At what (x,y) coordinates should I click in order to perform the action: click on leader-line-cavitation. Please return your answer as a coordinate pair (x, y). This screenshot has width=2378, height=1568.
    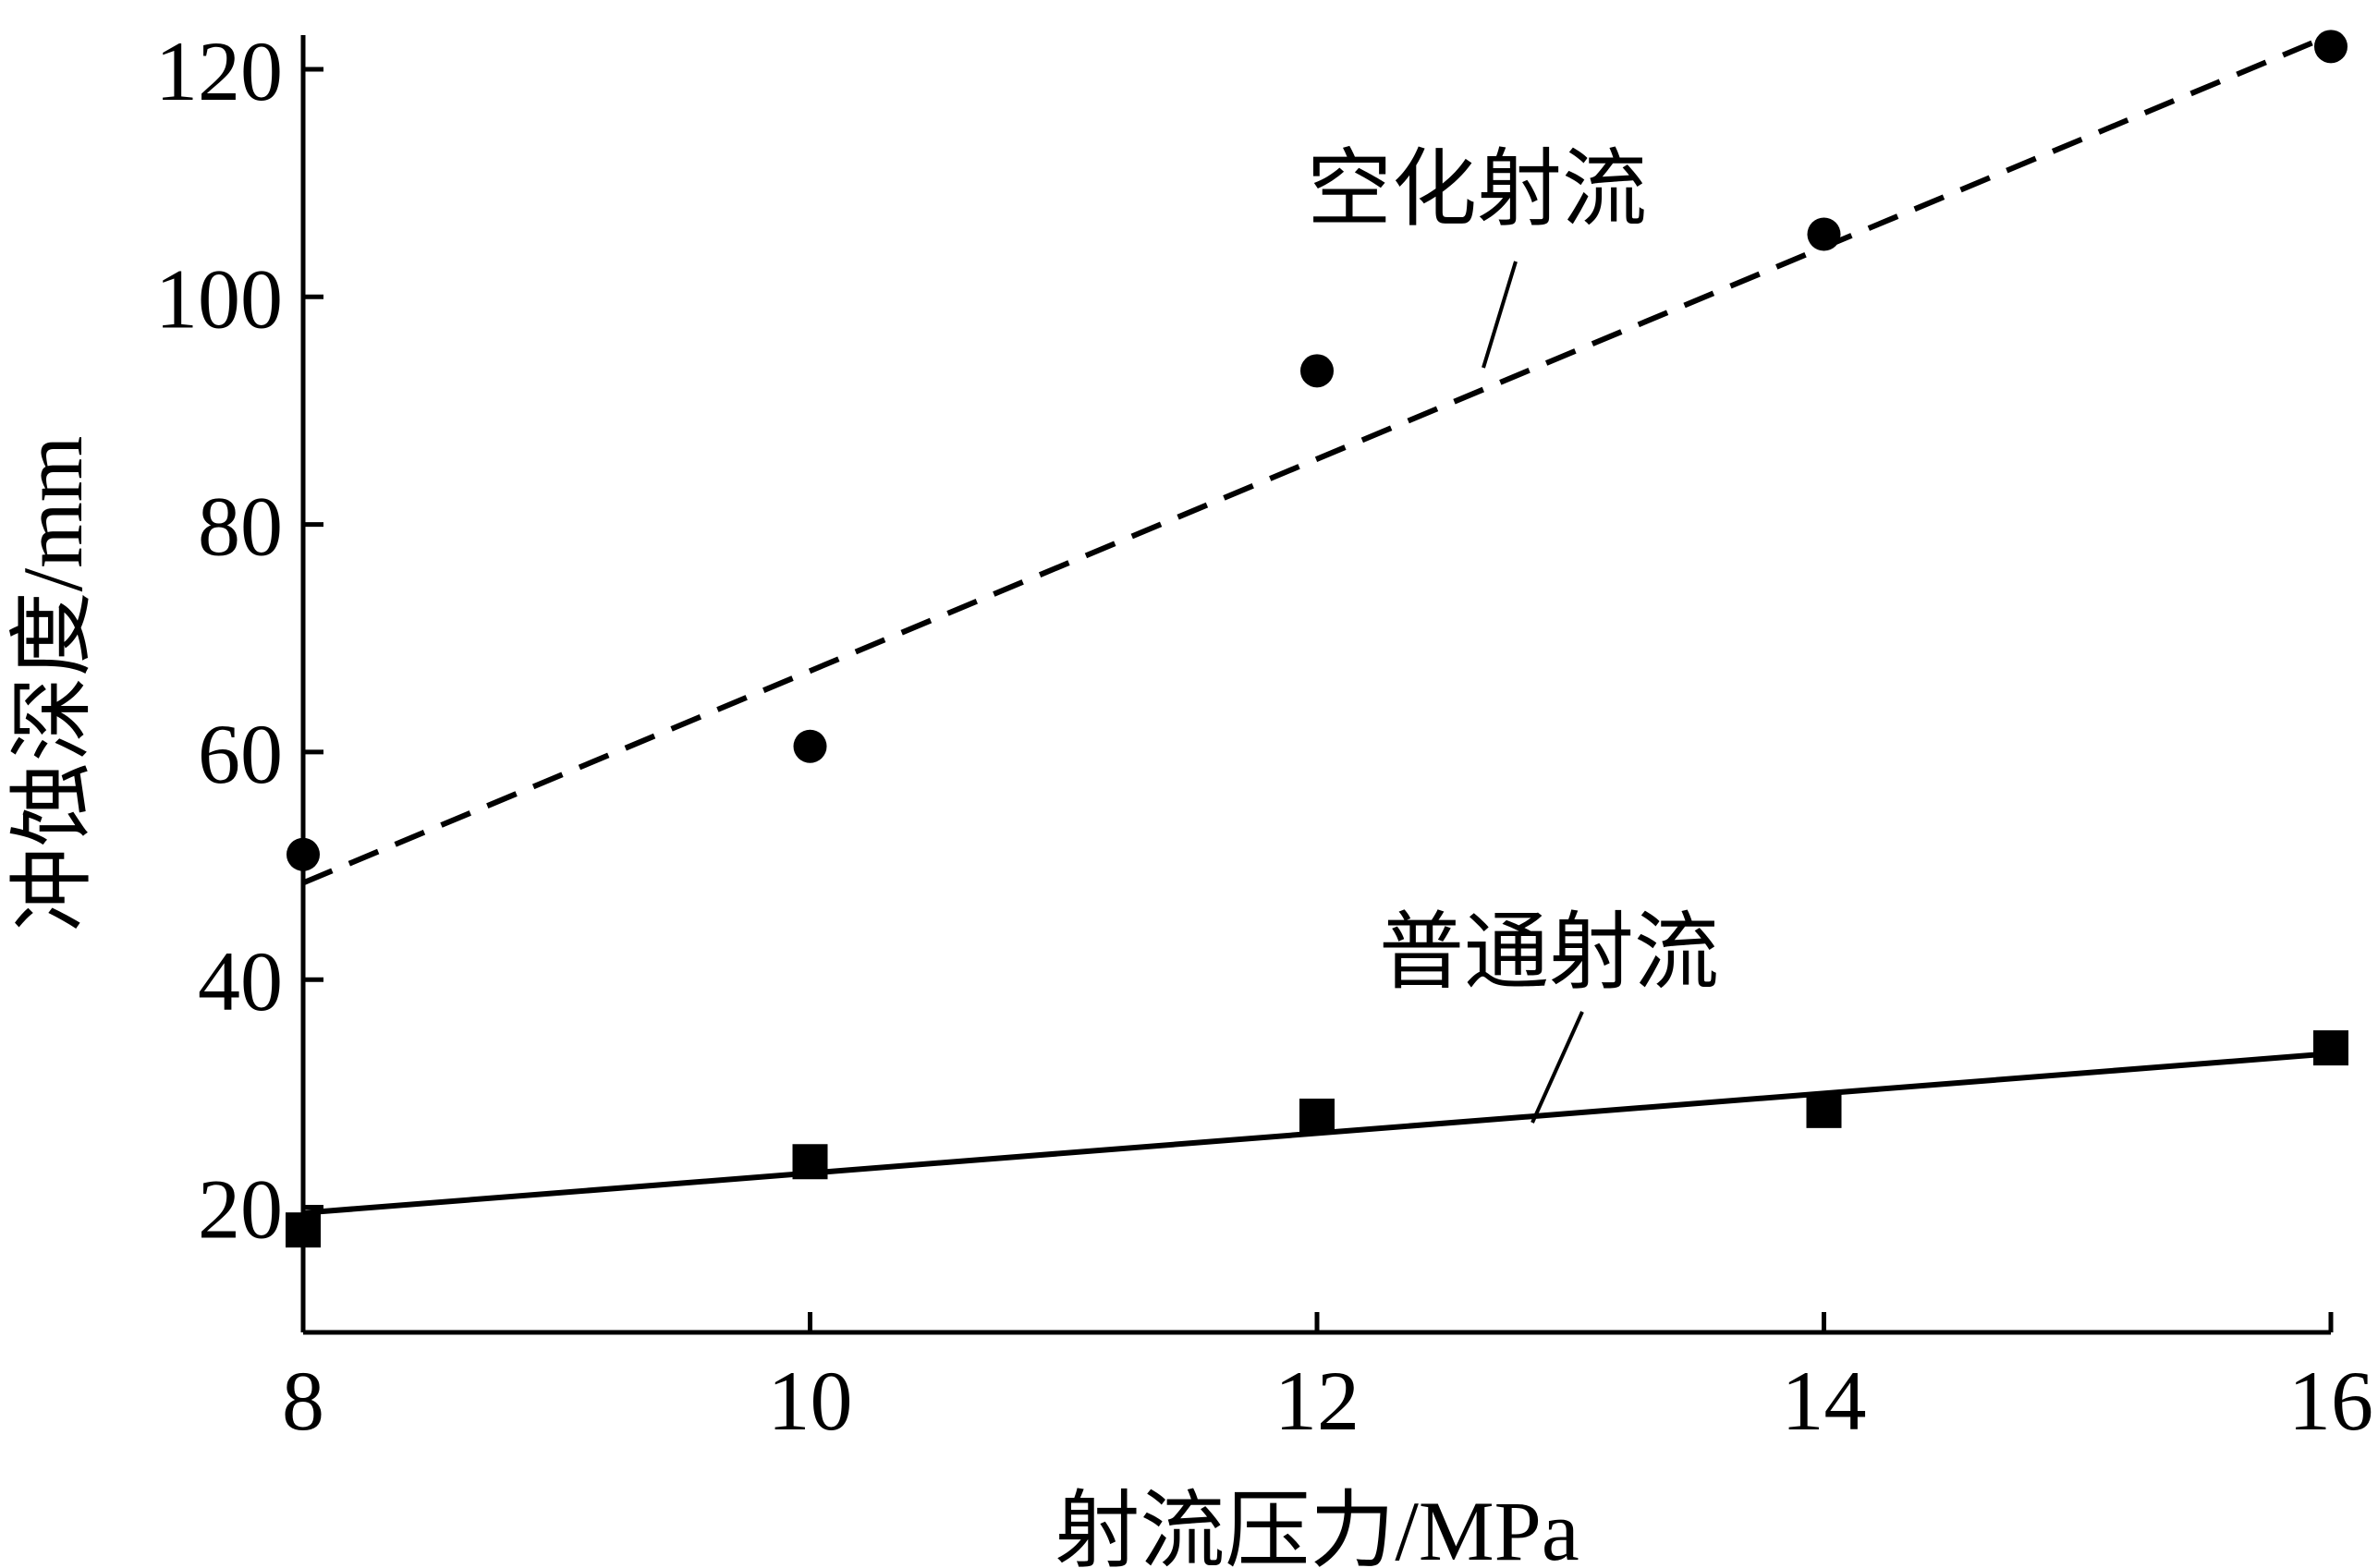
    Looking at the image, I should click on (1500, 315).